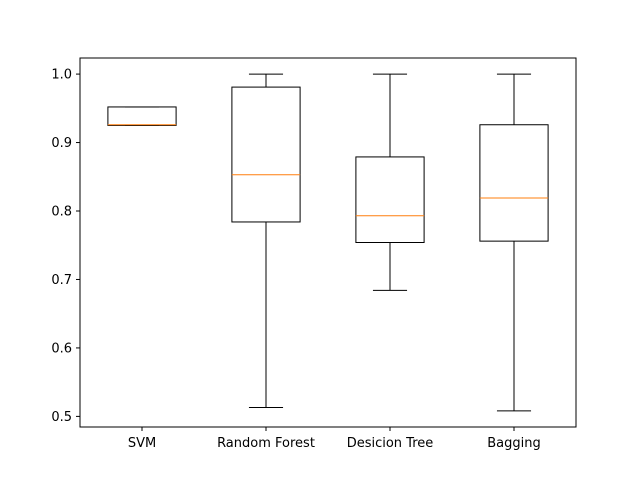 The image size is (640, 480). I want to click on x-tick-label: SVM, so click(142, 443).